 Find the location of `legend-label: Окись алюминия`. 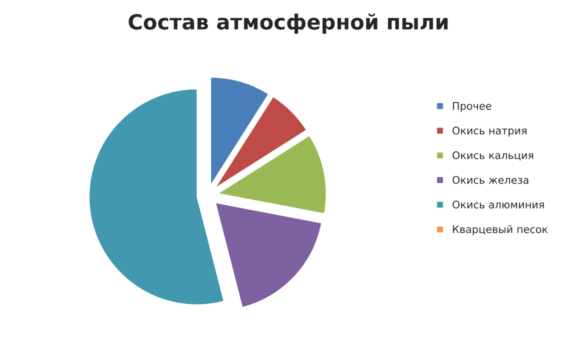

legend-label: Окись алюминия is located at coordinates (498, 204).